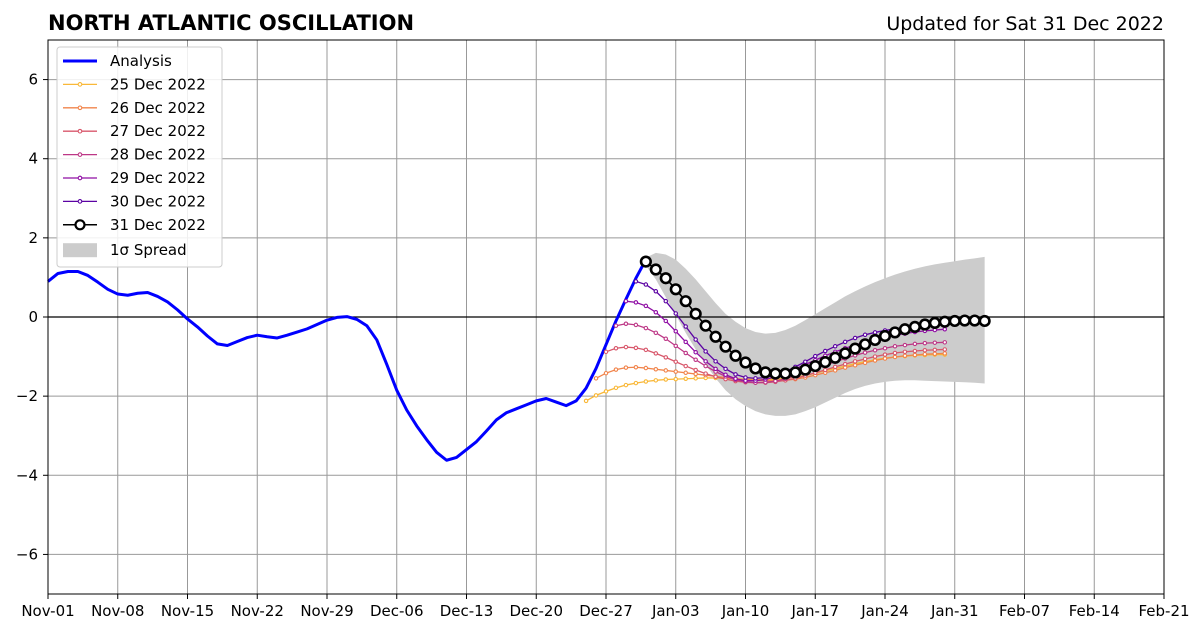 The width and height of the screenshot is (1204, 633). I want to click on legend-label: 25 Dec 2022, so click(158, 84).